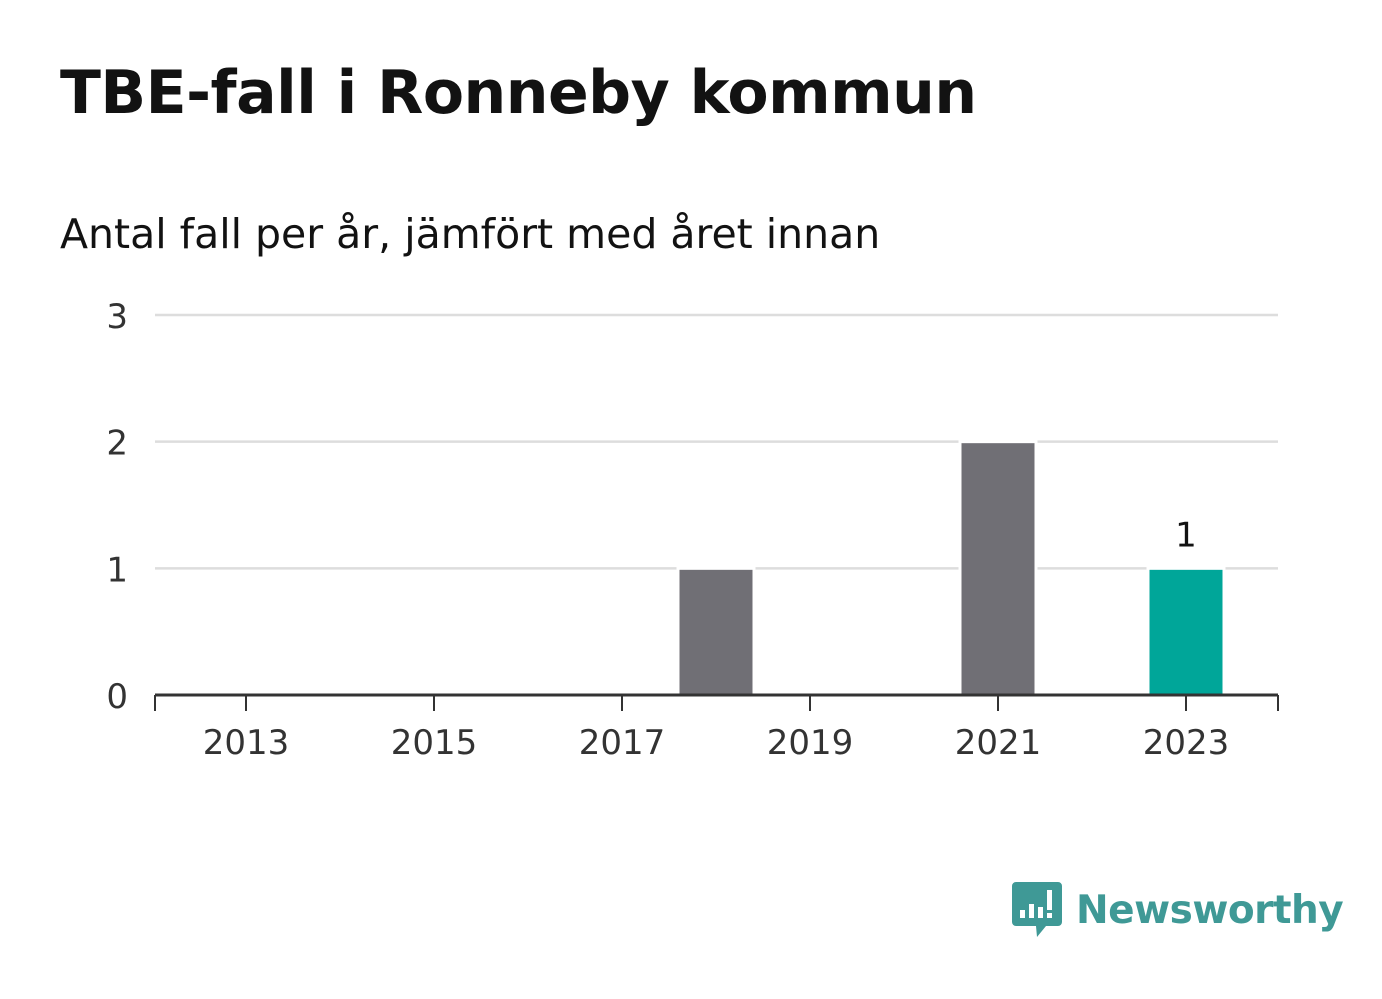 This screenshot has width=1382, height=999. What do you see at coordinates (1210, 910) in the screenshot?
I see `brand-name: Newsworthy` at bounding box center [1210, 910].